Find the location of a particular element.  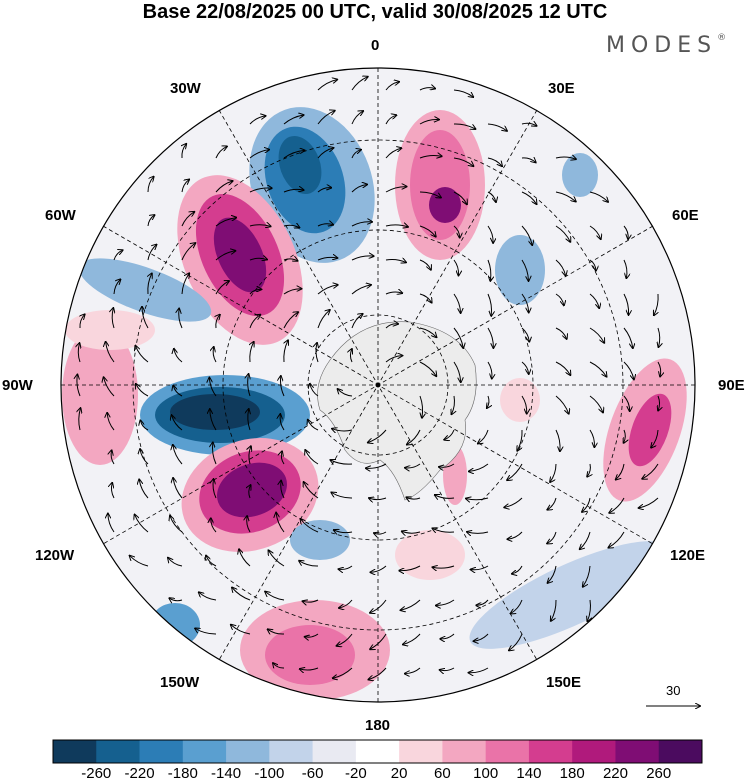

brand-name: MODES is located at coordinates (662, 45).